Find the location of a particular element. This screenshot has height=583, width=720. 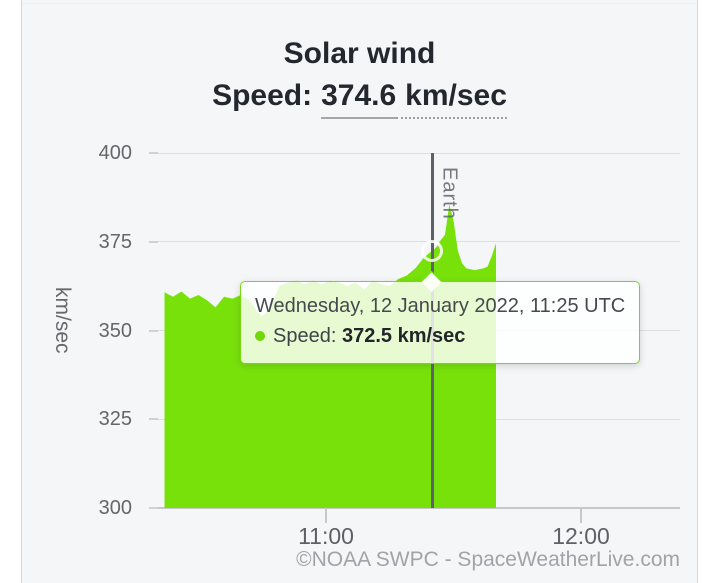

y-tick-label: 400 is located at coordinates (115, 153).